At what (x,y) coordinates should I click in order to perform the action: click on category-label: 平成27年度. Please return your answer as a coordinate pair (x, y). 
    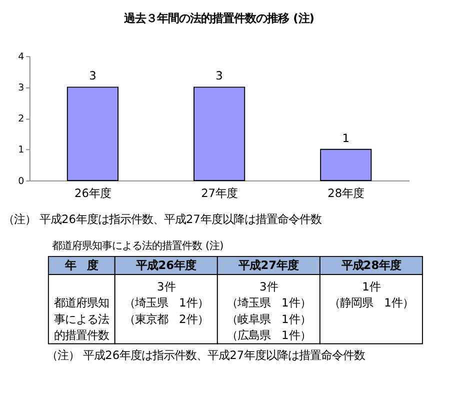
    Looking at the image, I should click on (268, 265).